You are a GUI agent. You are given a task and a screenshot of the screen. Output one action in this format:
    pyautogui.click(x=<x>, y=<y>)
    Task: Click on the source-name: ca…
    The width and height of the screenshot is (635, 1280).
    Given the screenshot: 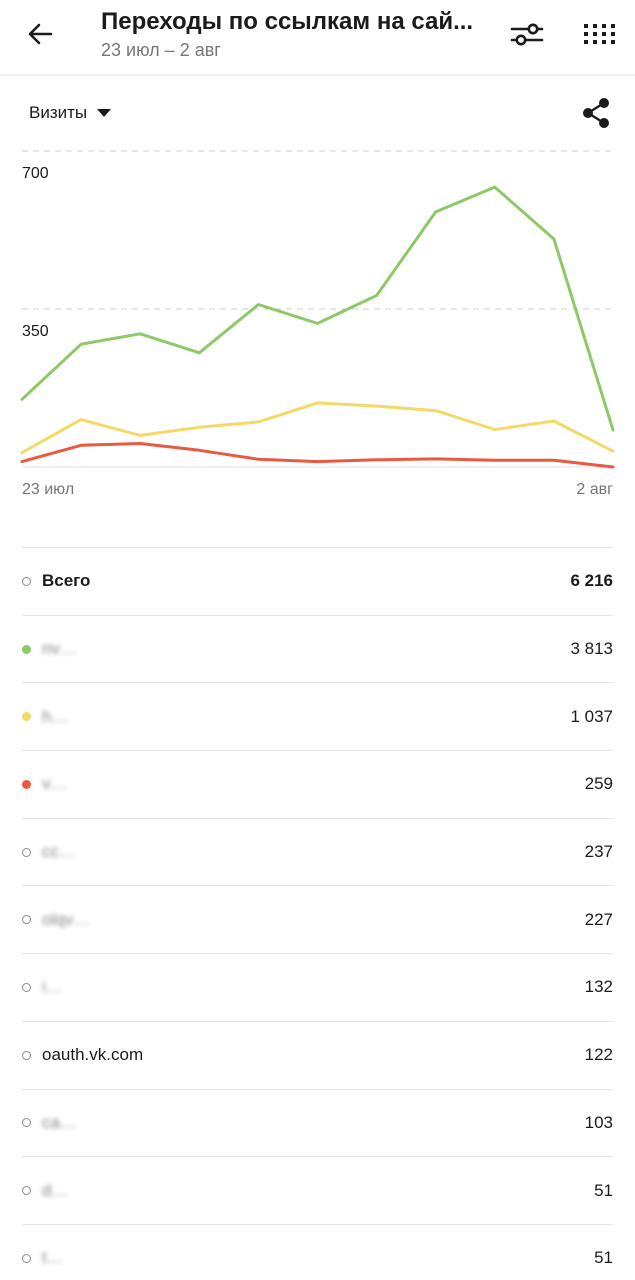 What is the action you would take?
    pyautogui.click(x=59, y=1122)
    